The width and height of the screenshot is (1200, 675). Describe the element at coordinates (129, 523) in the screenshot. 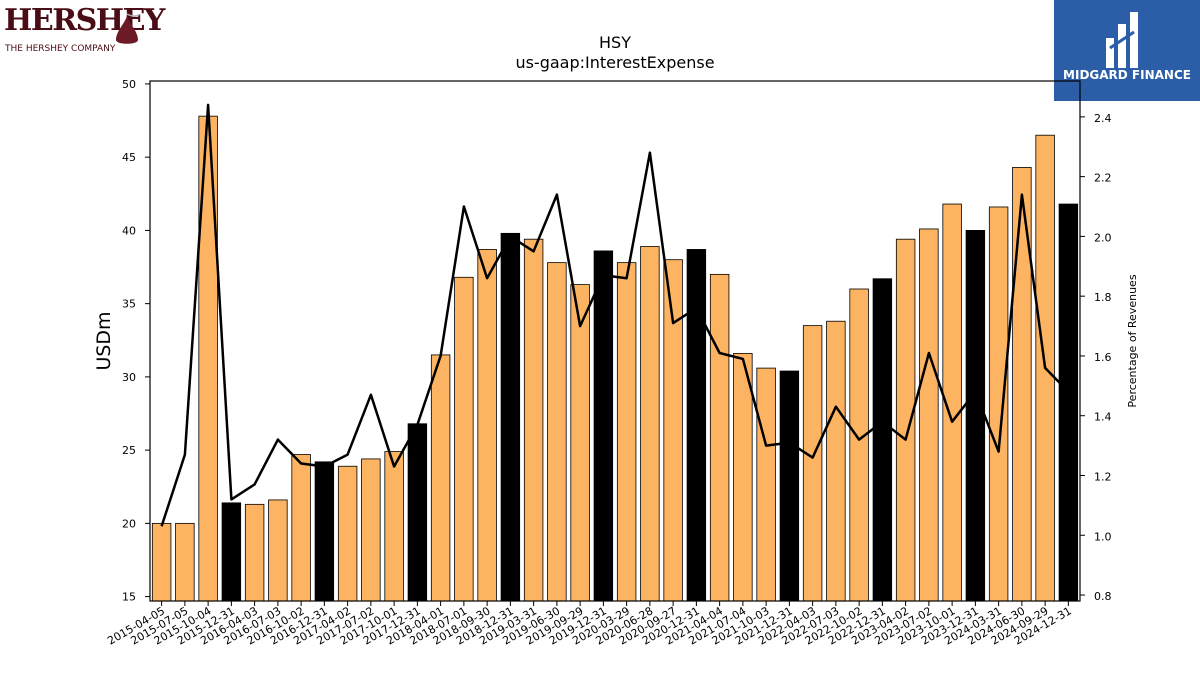

I see `y-tick-label: 20` at that location.